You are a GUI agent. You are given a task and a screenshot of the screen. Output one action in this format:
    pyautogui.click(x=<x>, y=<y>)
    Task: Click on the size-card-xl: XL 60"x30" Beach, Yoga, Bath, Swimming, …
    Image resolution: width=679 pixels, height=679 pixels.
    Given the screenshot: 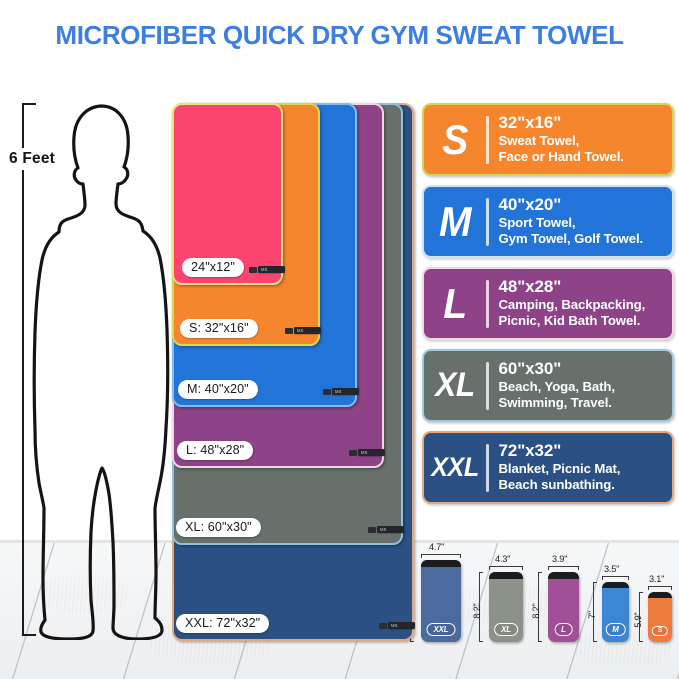 What is the action you would take?
    pyautogui.click(x=548, y=385)
    